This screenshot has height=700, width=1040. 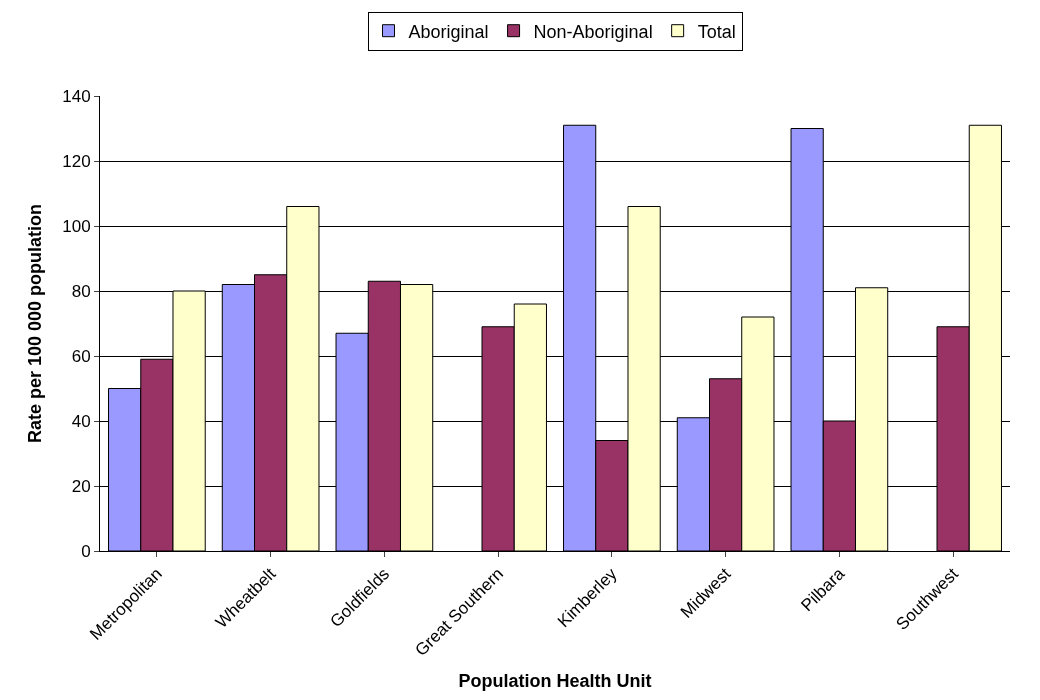 What do you see at coordinates (81, 356) in the screenshot?
I see `y-tick-label: 60` at bounding box center [81, 356].